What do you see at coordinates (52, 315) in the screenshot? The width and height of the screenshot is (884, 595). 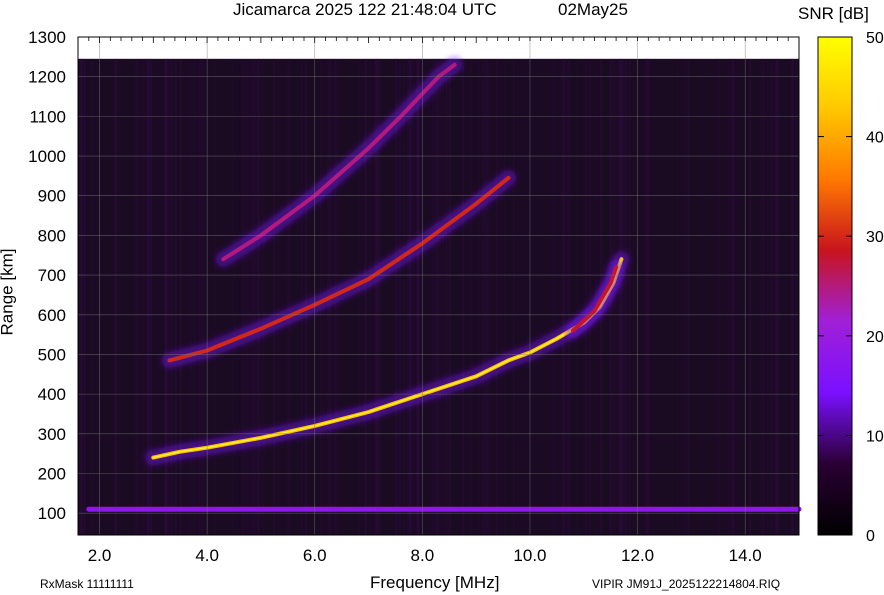 I see `y-tick-label: 600` at bounding box center [52, 315].